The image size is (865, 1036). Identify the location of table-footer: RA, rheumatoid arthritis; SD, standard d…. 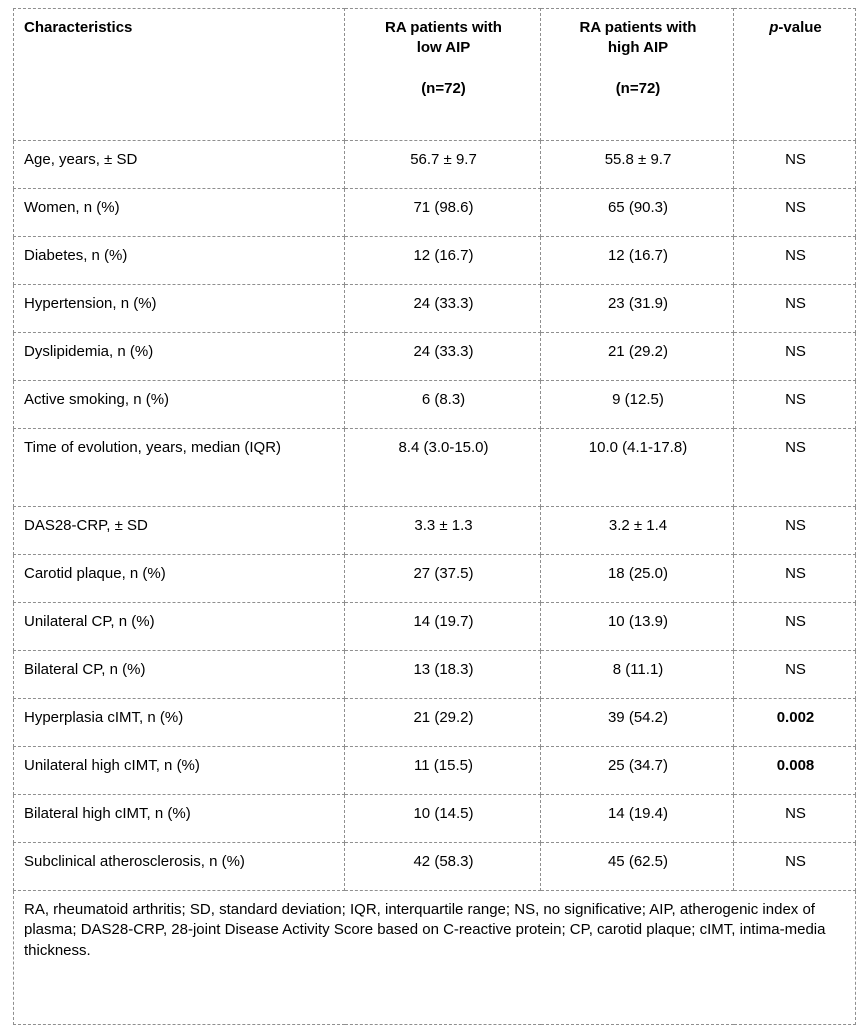
(434, 957).